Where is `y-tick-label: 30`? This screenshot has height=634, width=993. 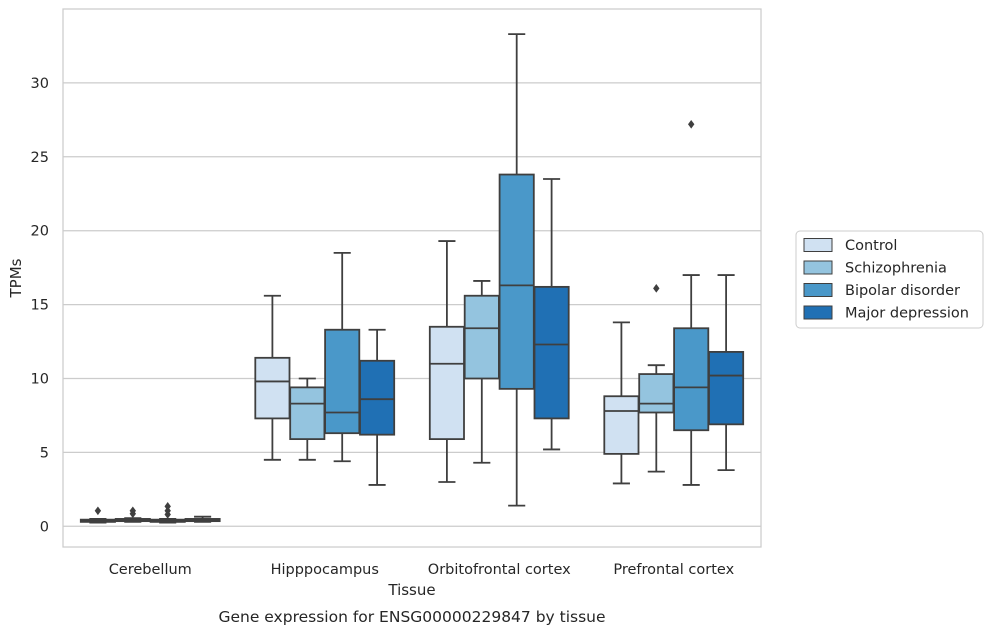
y-tick-label: 30 is located at coordinates (40, 84).